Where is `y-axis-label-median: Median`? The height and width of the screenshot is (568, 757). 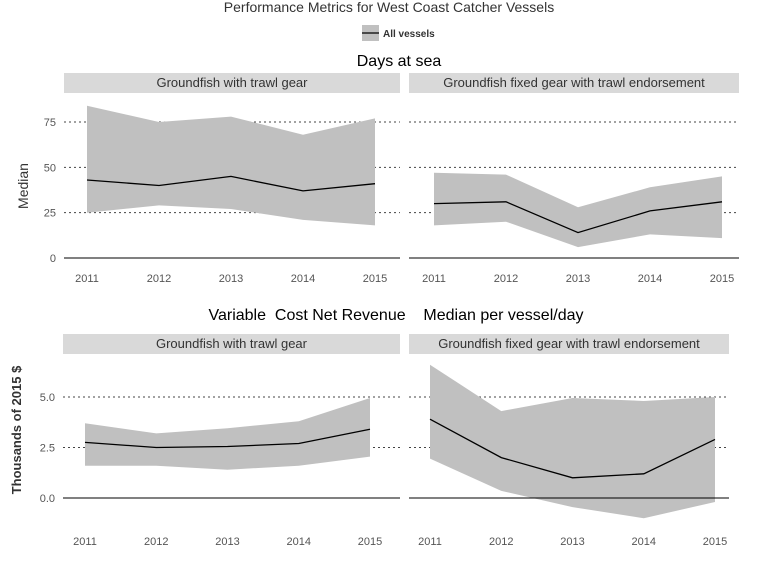
y-axis-label-median: Median is located at coordinates (23, 186).